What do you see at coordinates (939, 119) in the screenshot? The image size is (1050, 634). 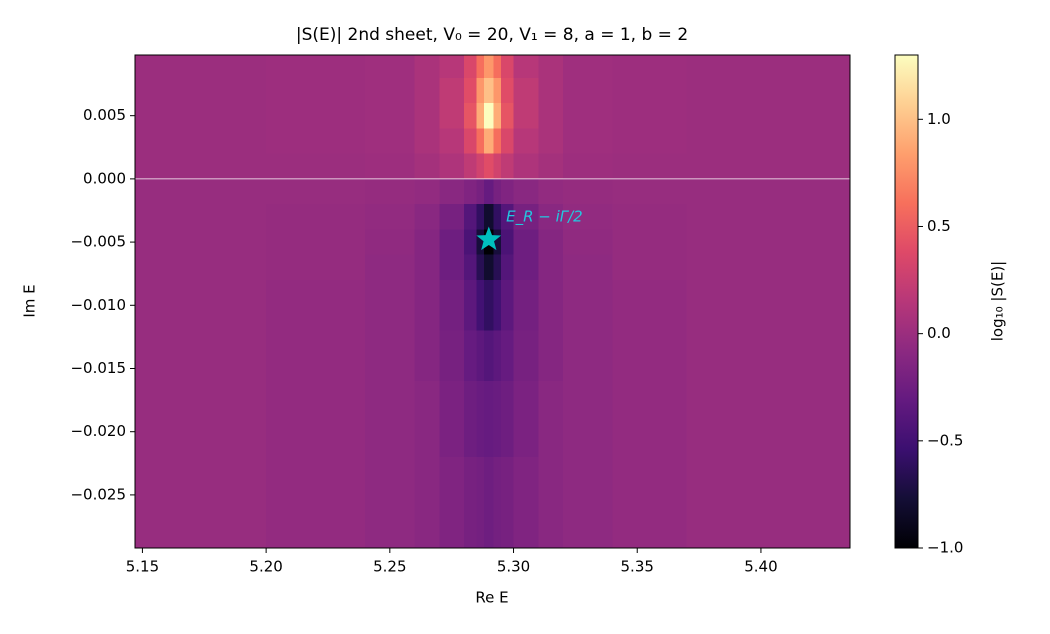 I see `colorbar-tick-label: 1.0` at bounding box center [939, 119].